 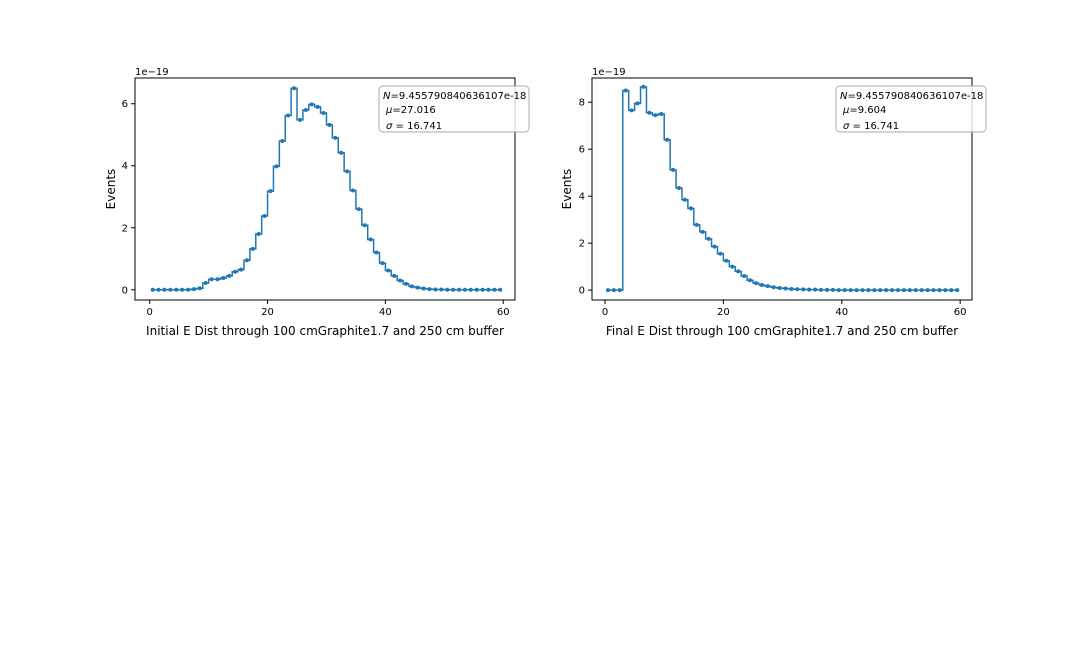 I want to click on y-tick-label: 2, so click(x=125, y=228).